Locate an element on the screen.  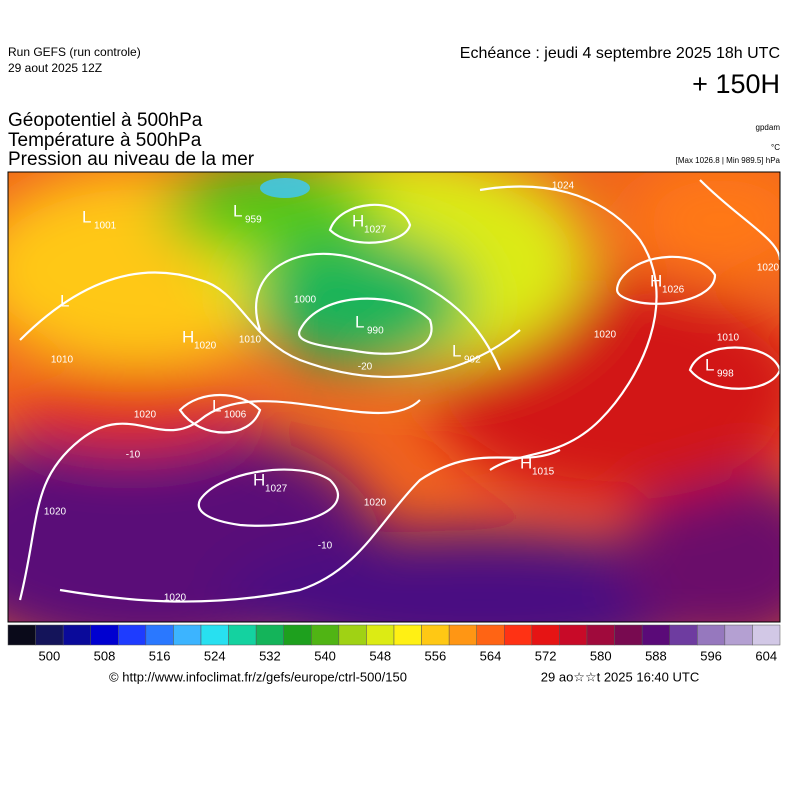
unit: [Max 1026.8 | Min 989.5] hPa is located at coordinates (728, 160).